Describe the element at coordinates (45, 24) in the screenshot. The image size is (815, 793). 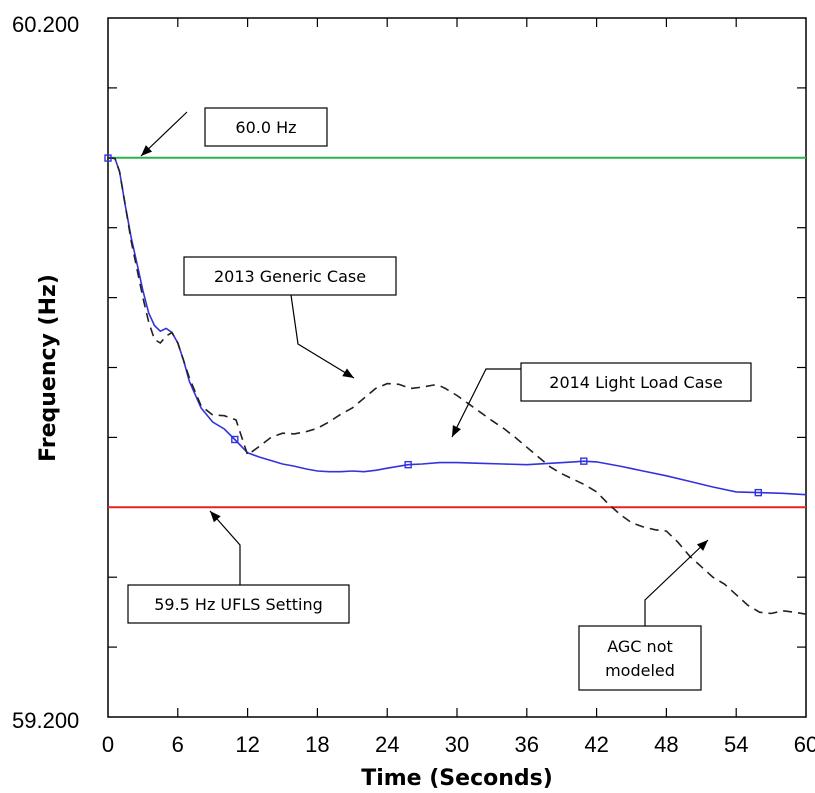
I see `y-tick-label-max: 60.200` at that location.